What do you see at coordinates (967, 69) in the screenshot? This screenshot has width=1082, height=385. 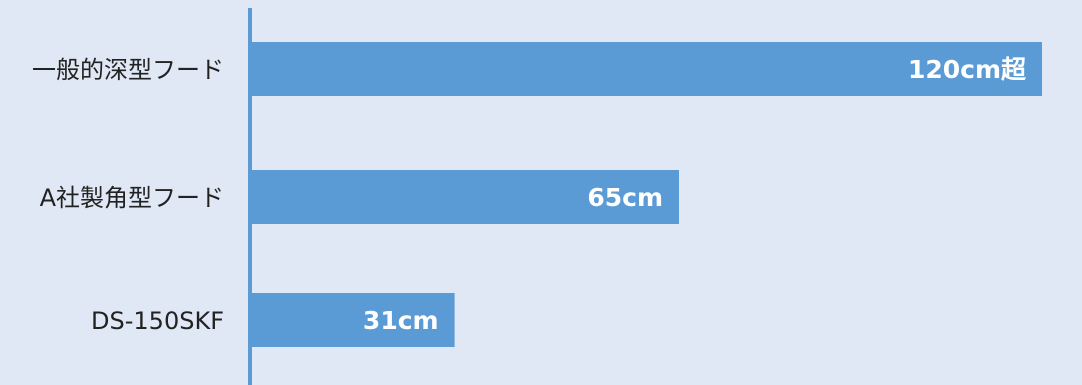 I see `value-label: 120cm超` at bounding box center [967, 69].